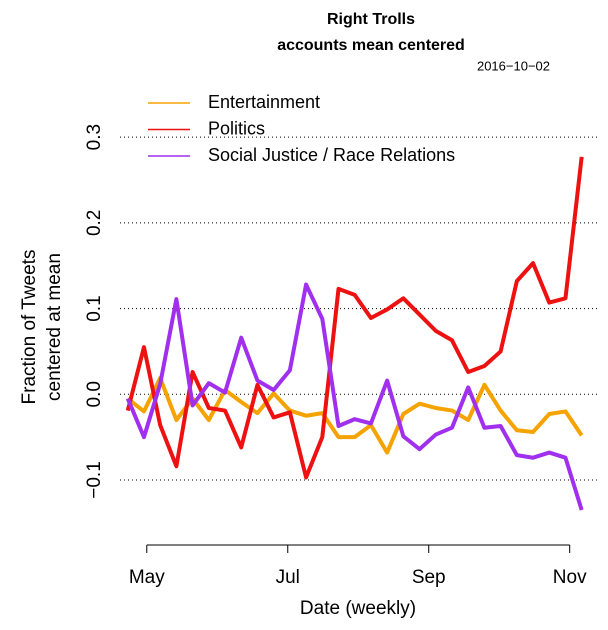  What do you see at coordinates (288, 577) in the screenshot?
I see `x-tick-label: Jul` at bounding box center [288, 577].